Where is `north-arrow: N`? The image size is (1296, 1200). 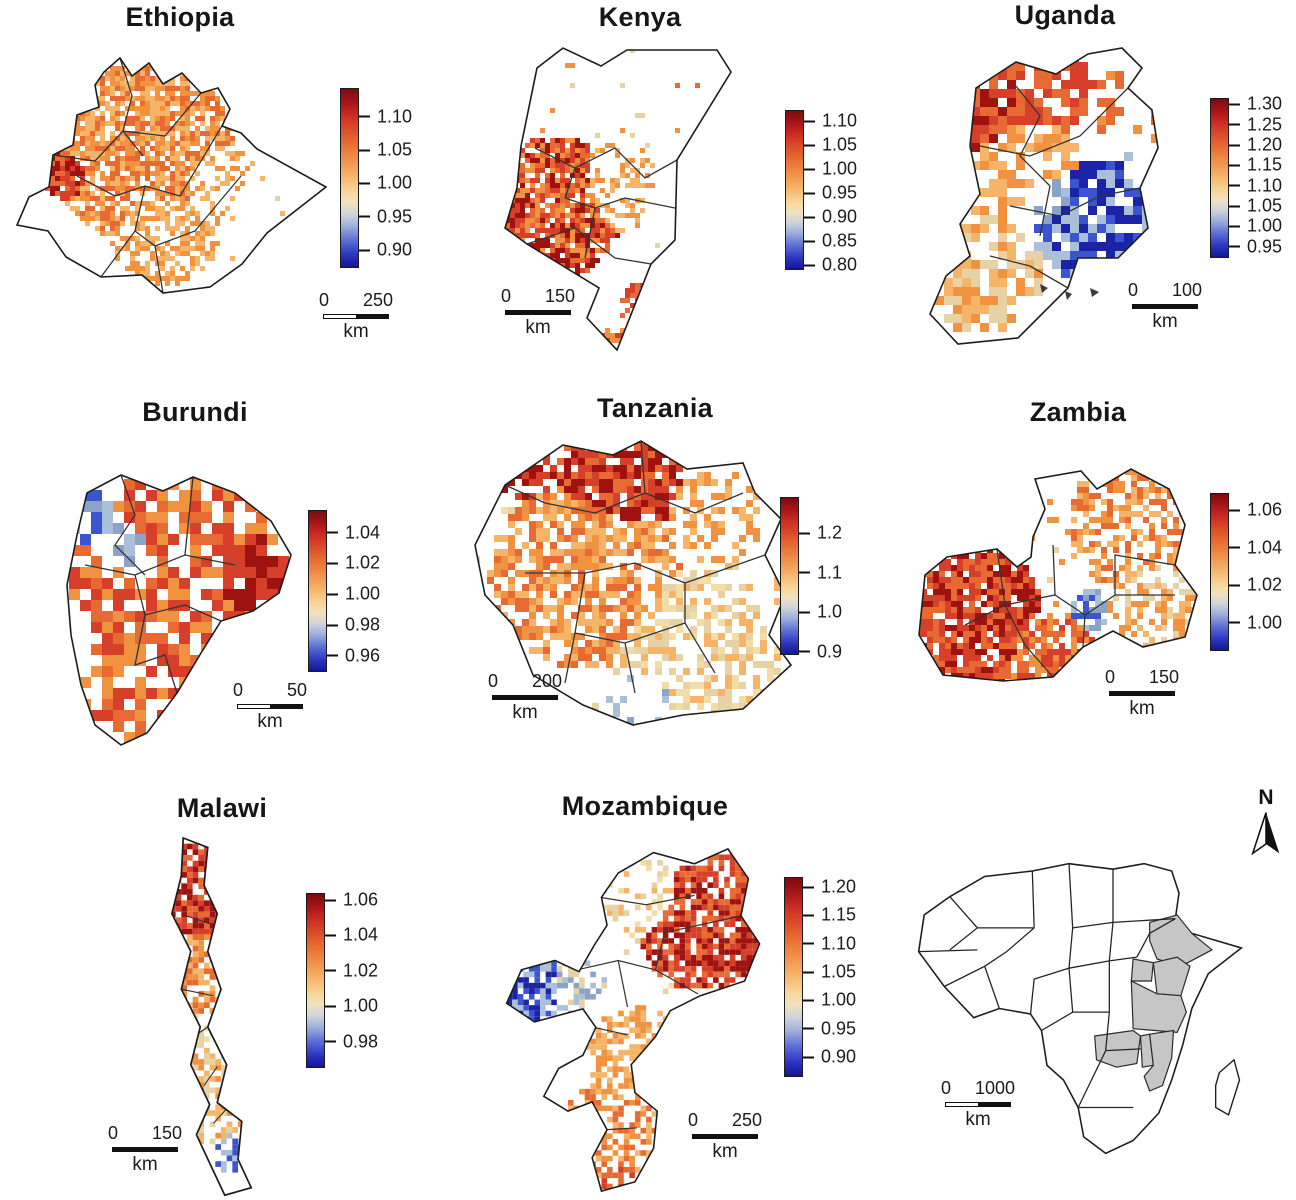 north-arrow: N is located at coordinates (1266, 822).